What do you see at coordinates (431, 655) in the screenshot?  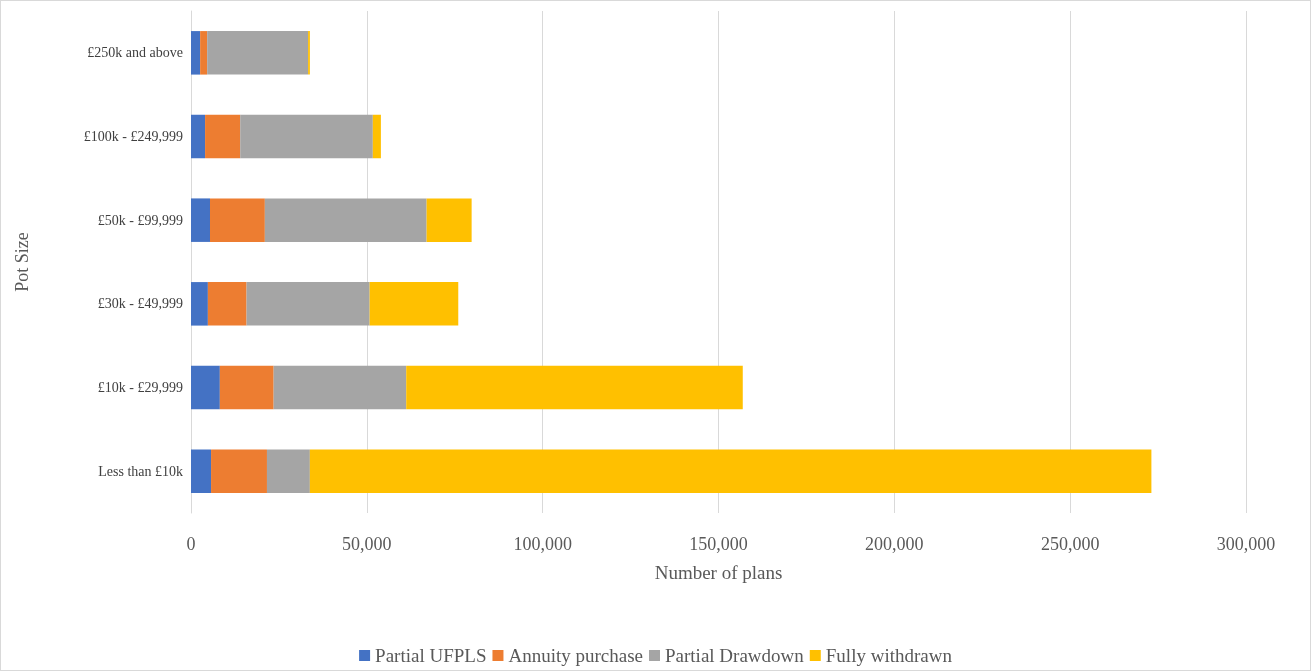 I see `legend-label: Partial UFPLS` at bounding box center [431, 655].